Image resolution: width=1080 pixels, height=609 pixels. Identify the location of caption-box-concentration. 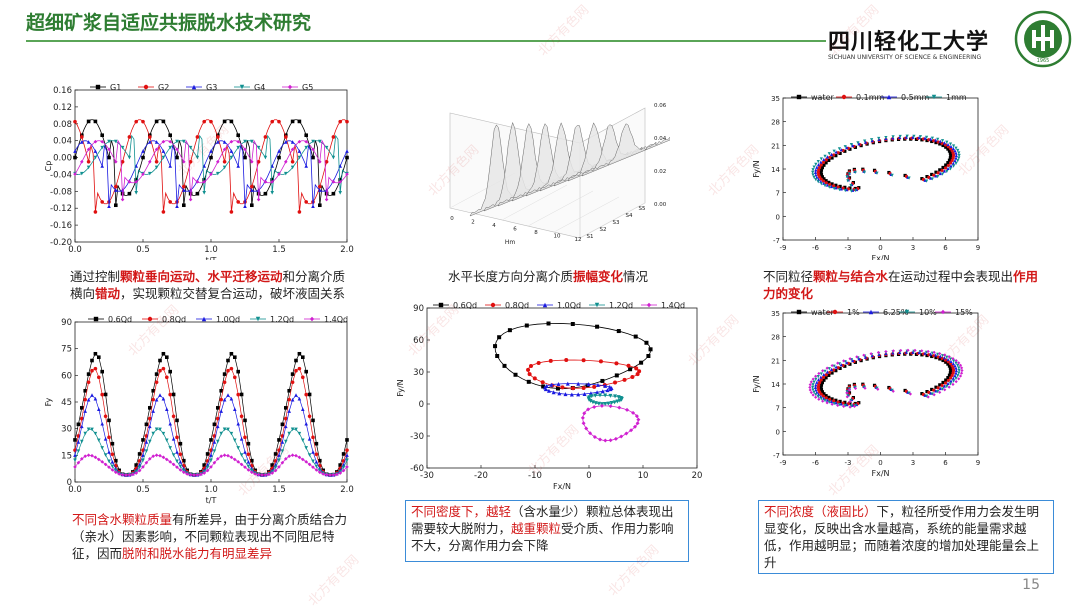
(906, 537).